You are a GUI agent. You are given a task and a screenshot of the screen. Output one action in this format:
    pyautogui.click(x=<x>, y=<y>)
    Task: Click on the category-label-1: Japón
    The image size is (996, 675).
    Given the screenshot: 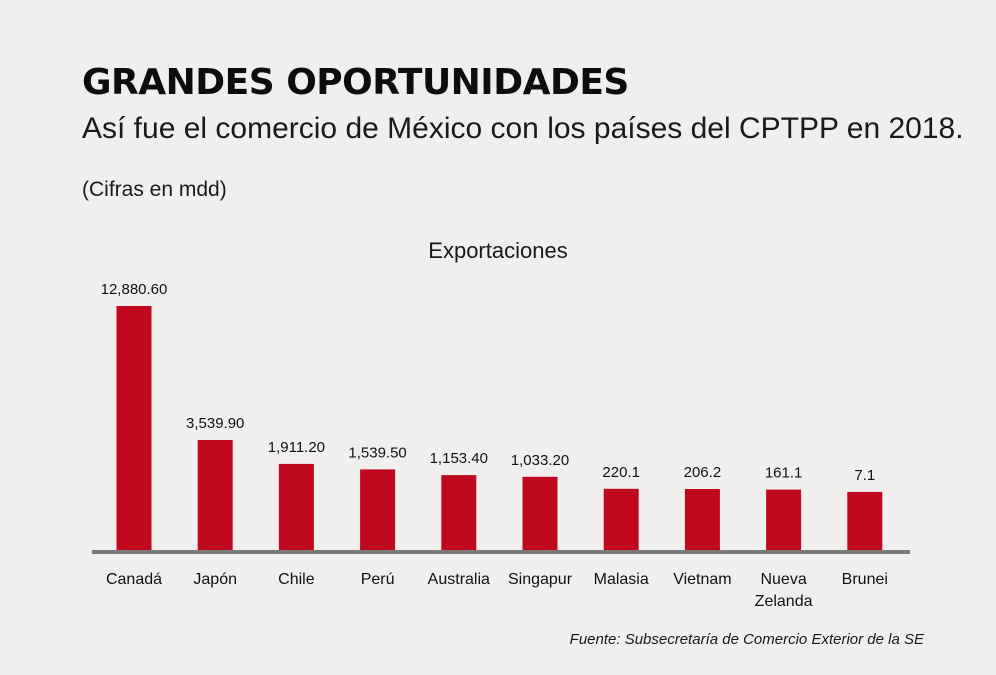 What is the action you would take?
    pyautogui.click(x=215, y=579)
    